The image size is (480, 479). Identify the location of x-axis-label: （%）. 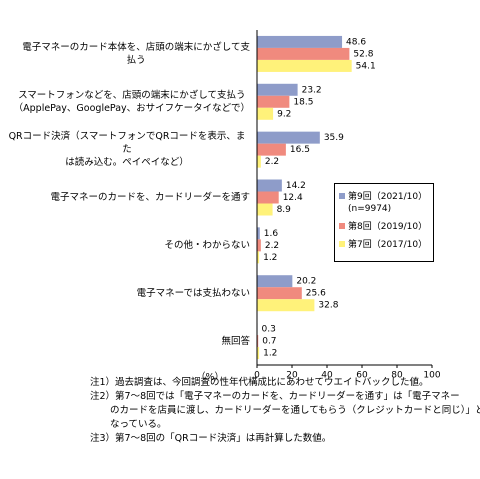
(210, 377).